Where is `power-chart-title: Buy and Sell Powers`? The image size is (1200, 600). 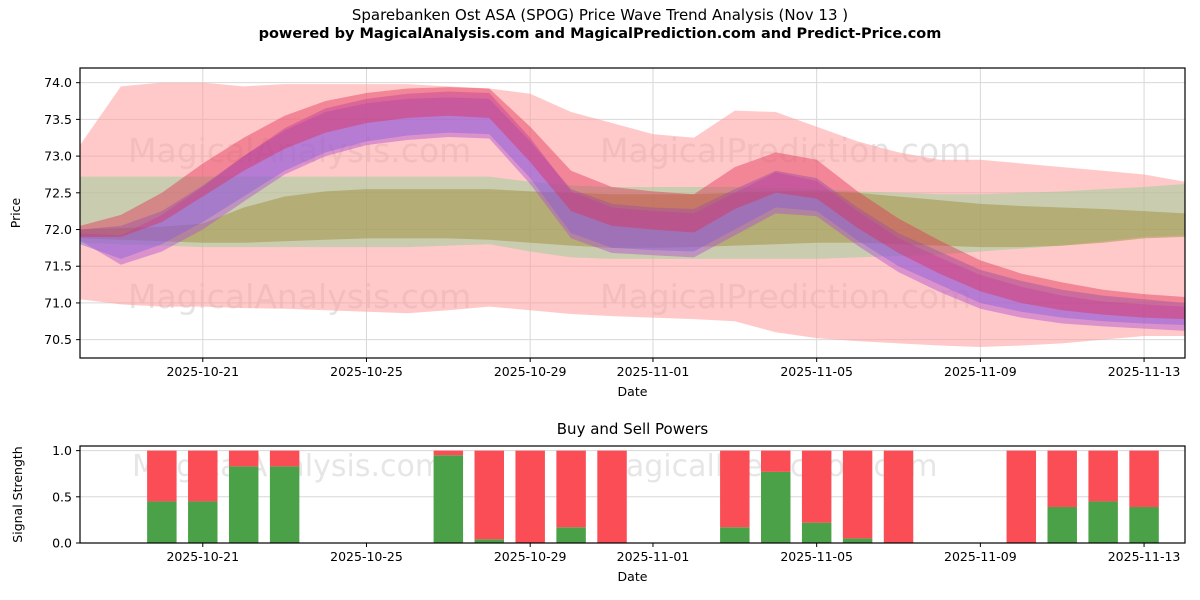 power-chart-title: Buy and Sell Powers is located at coordinates (633, 429).